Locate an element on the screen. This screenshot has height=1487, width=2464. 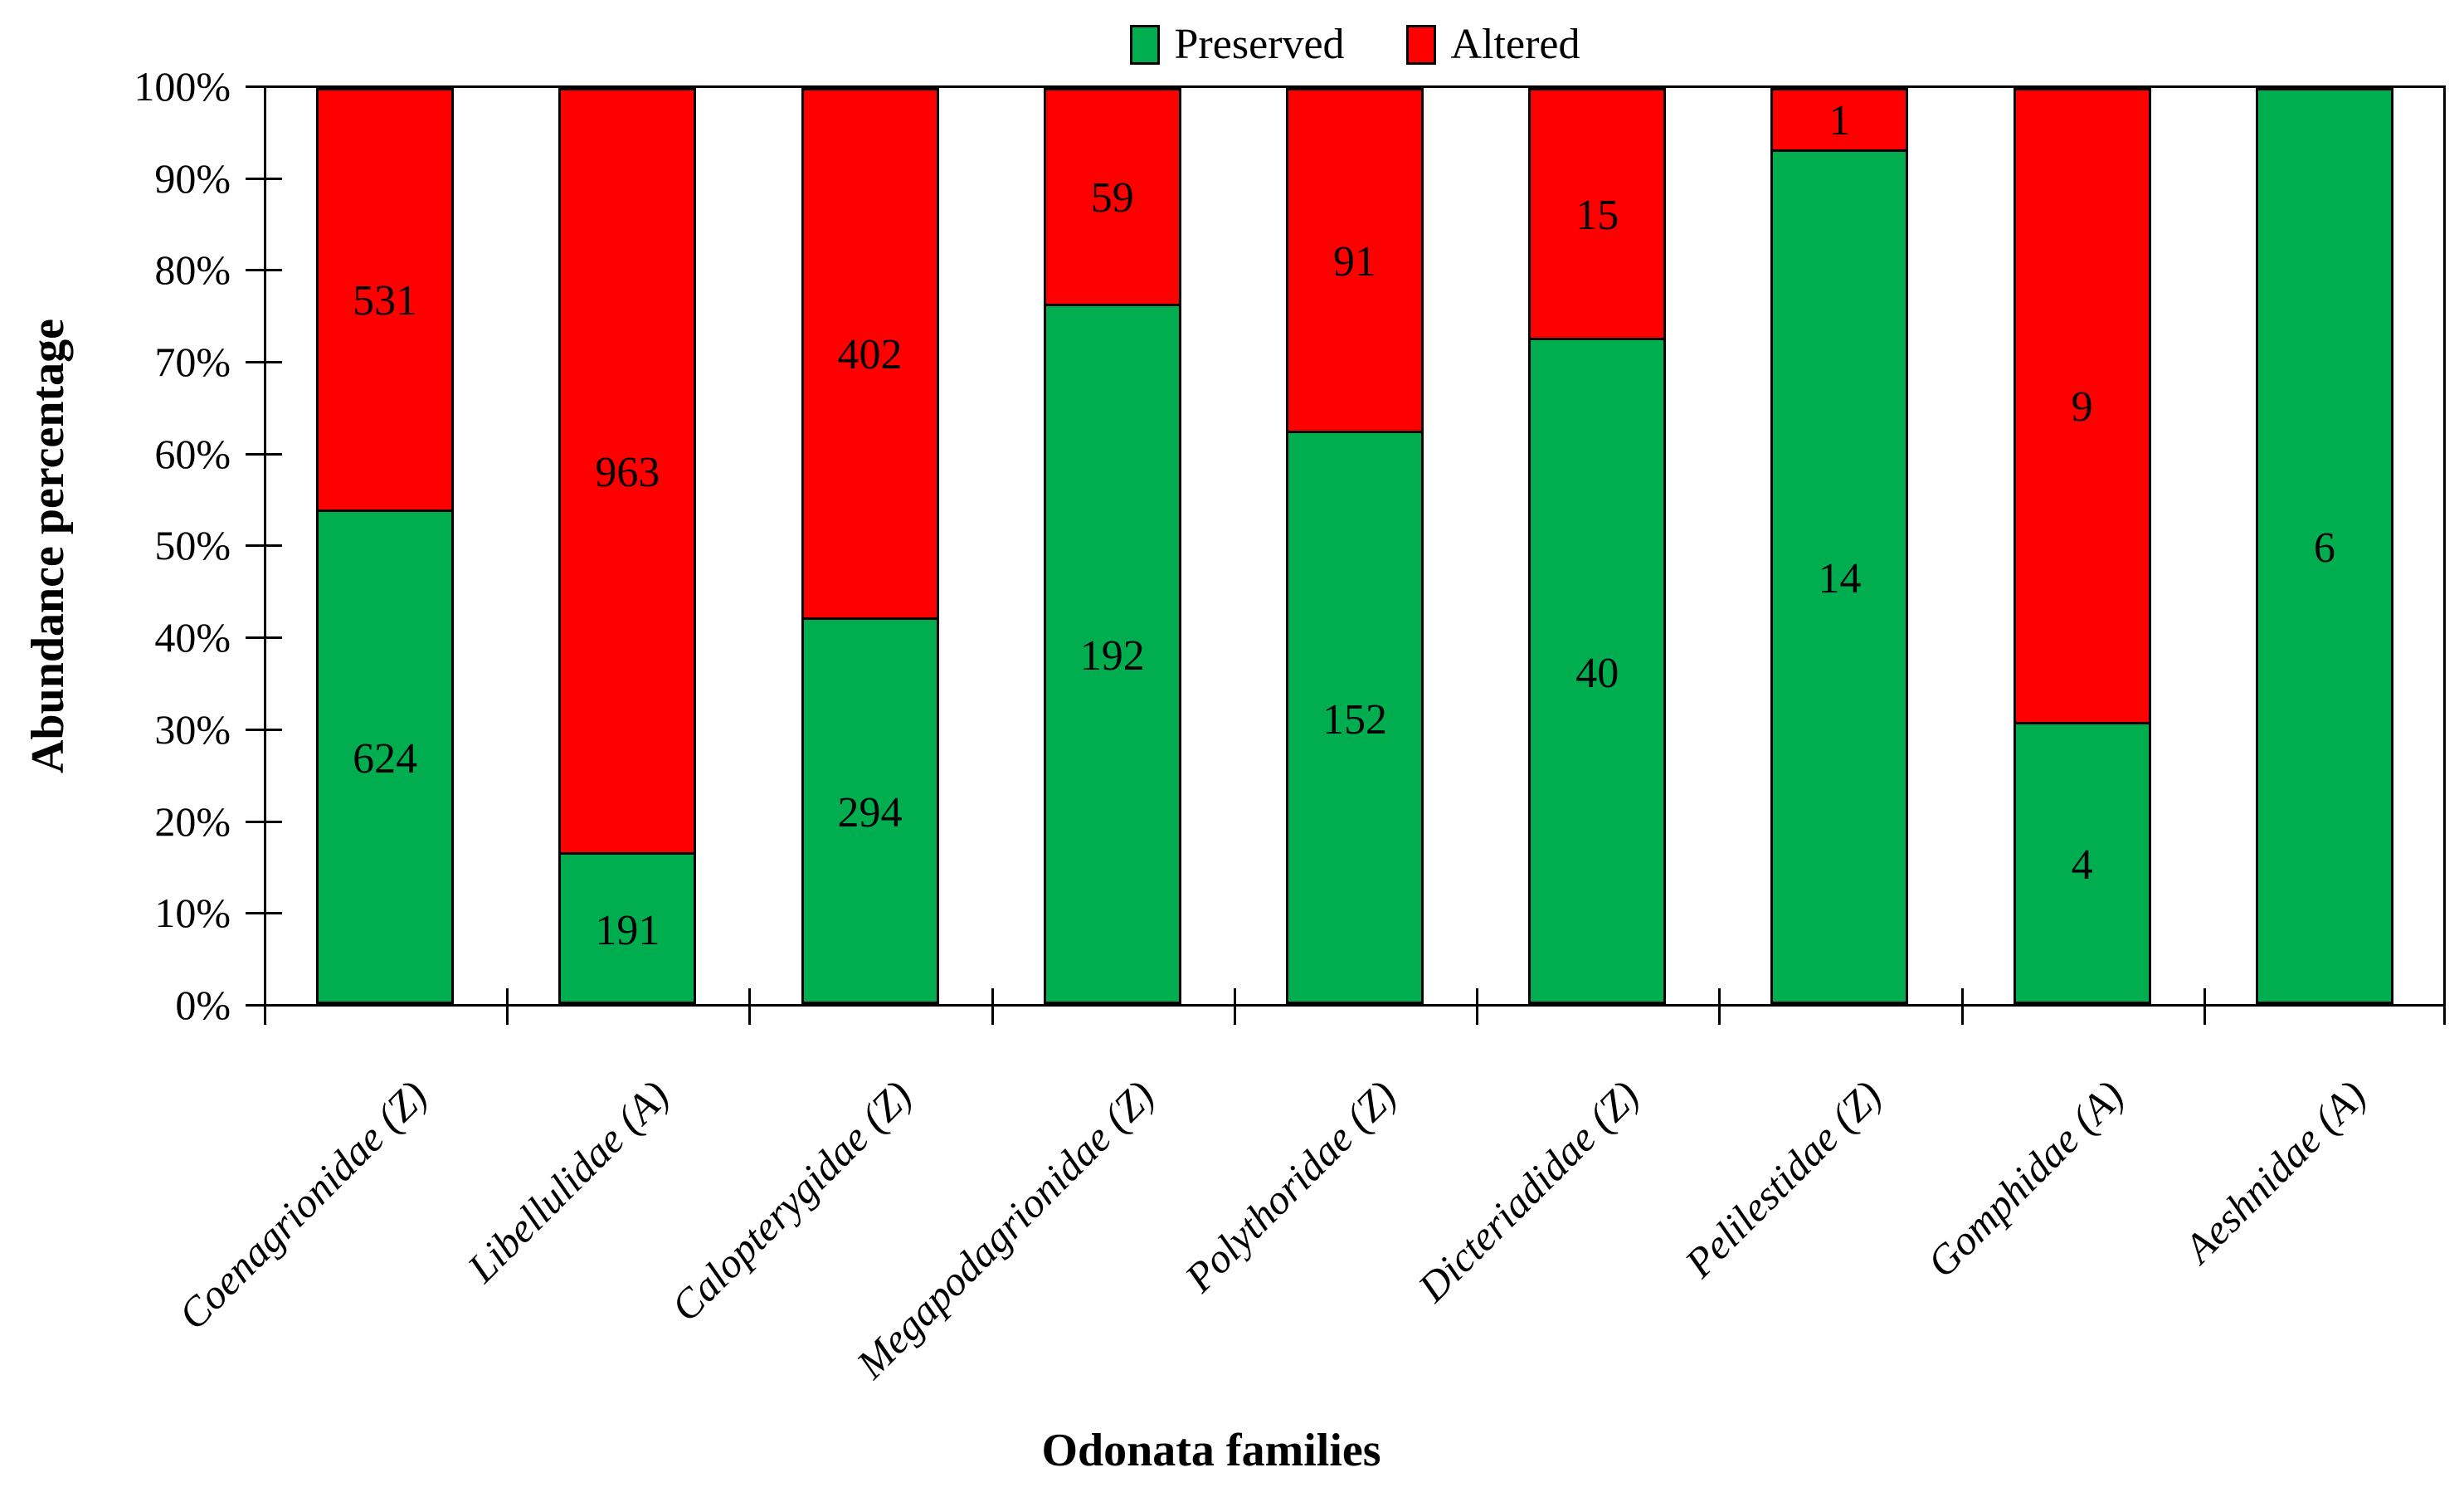
value-label-altered: 9 is located at coordinates (2082, 407).